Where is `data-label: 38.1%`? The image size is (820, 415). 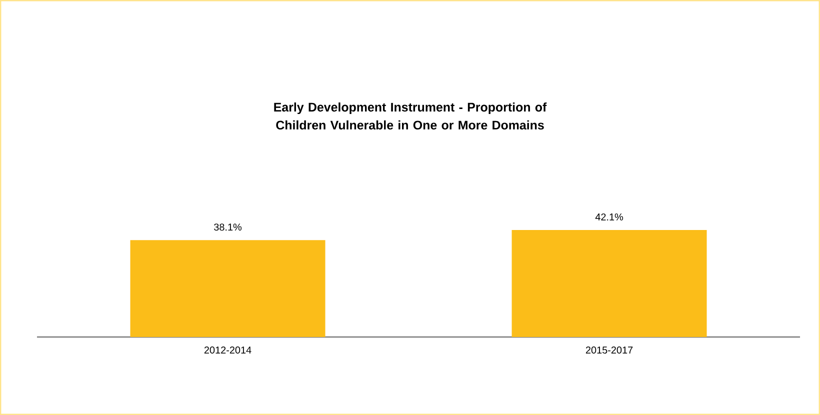
data-label: 38.1% is located at coordinates (228, 227).